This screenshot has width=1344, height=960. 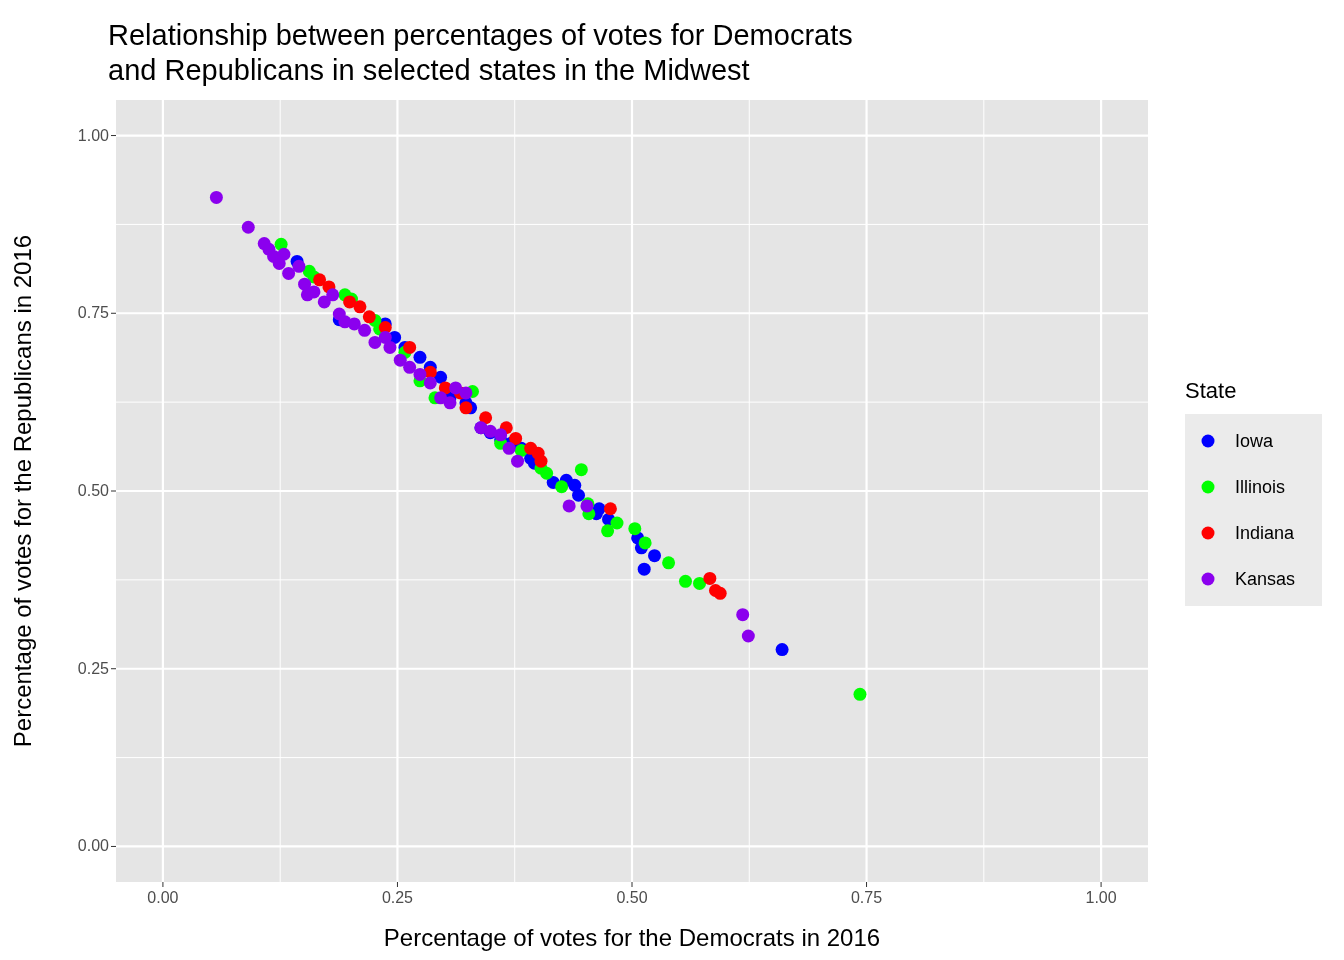 What do you see at coordinates (93, 490) in the screenshot?
I see `y-tick-label: 0.50` at bounding box center [93, 490].